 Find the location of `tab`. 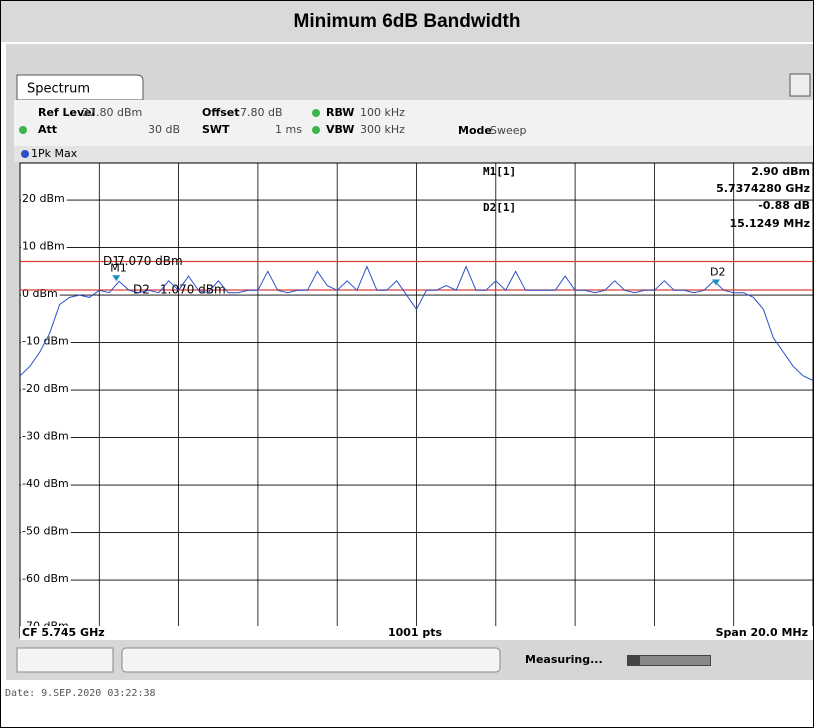

tab is located at coordinates (80, 87).